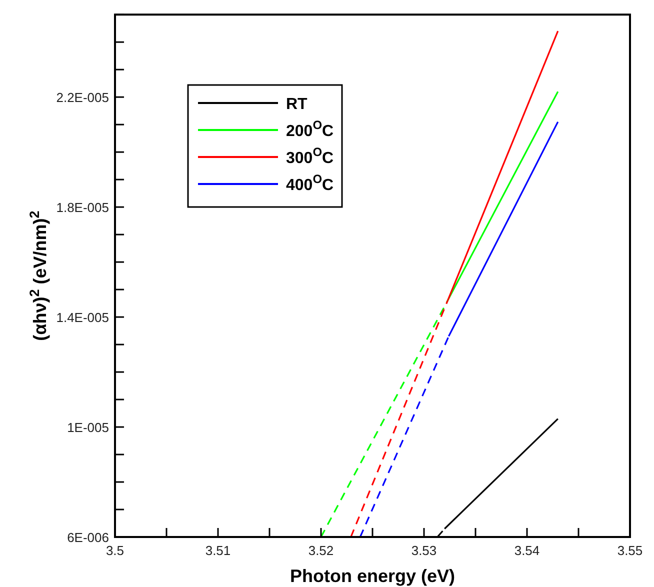 The width and height of the screenshot is (654, 587). Describe the element at coordinates (373, 576) in the screenshot. I see `x-axis-title: Photon energy (eV)` at that location.